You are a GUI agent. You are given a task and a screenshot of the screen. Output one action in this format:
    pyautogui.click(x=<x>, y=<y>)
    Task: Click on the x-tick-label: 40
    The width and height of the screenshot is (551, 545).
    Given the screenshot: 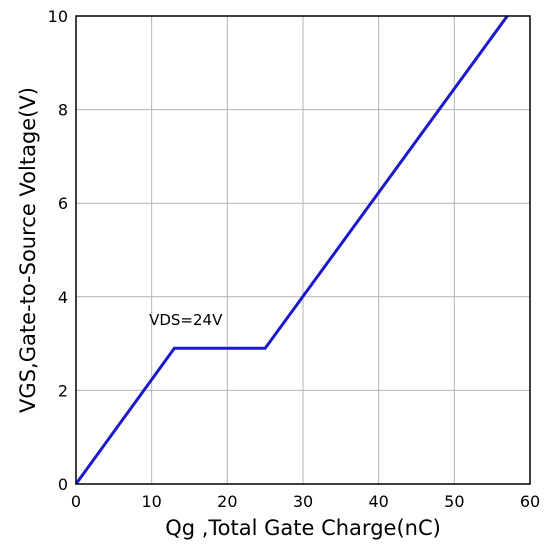 What is the action you would take?
    pyautogui.click(x=378, y=501)
    